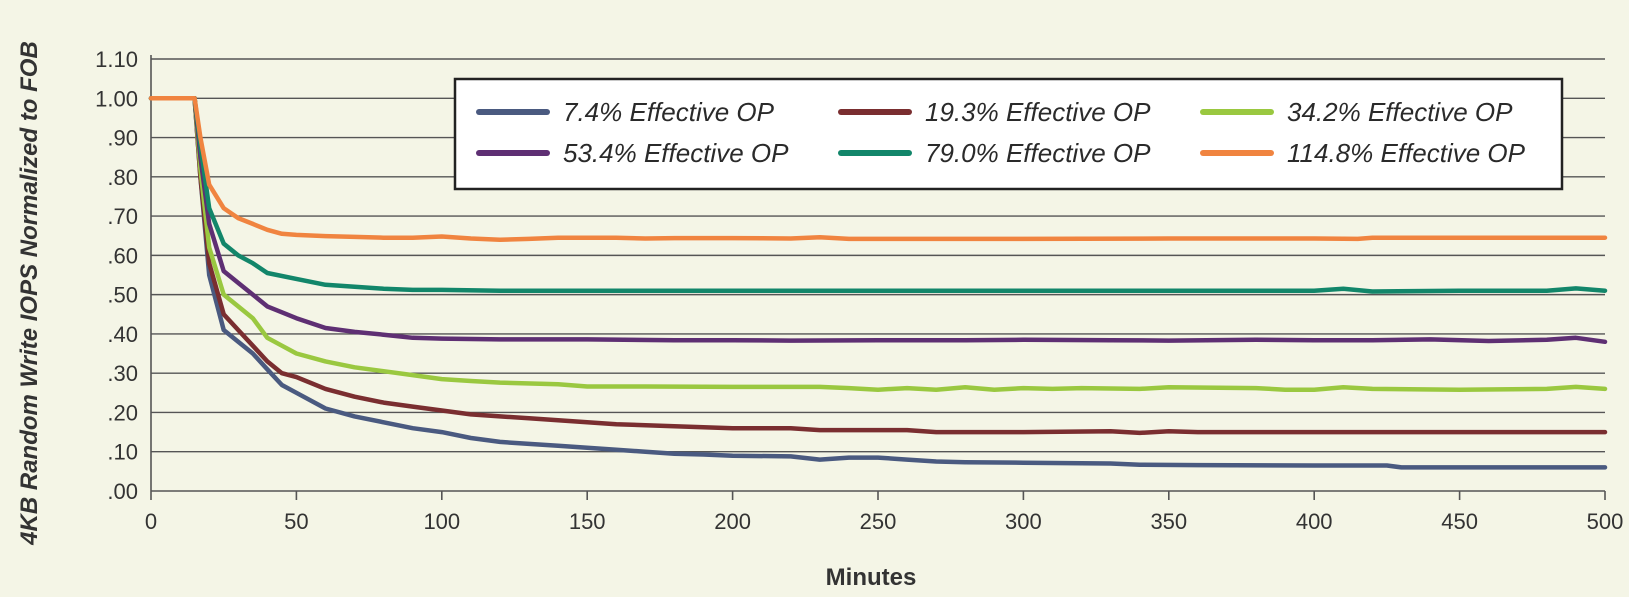  Describe the element at coordinates (871, 577) in the screenshot. I see `x-axis-title: Minutes` at that location.